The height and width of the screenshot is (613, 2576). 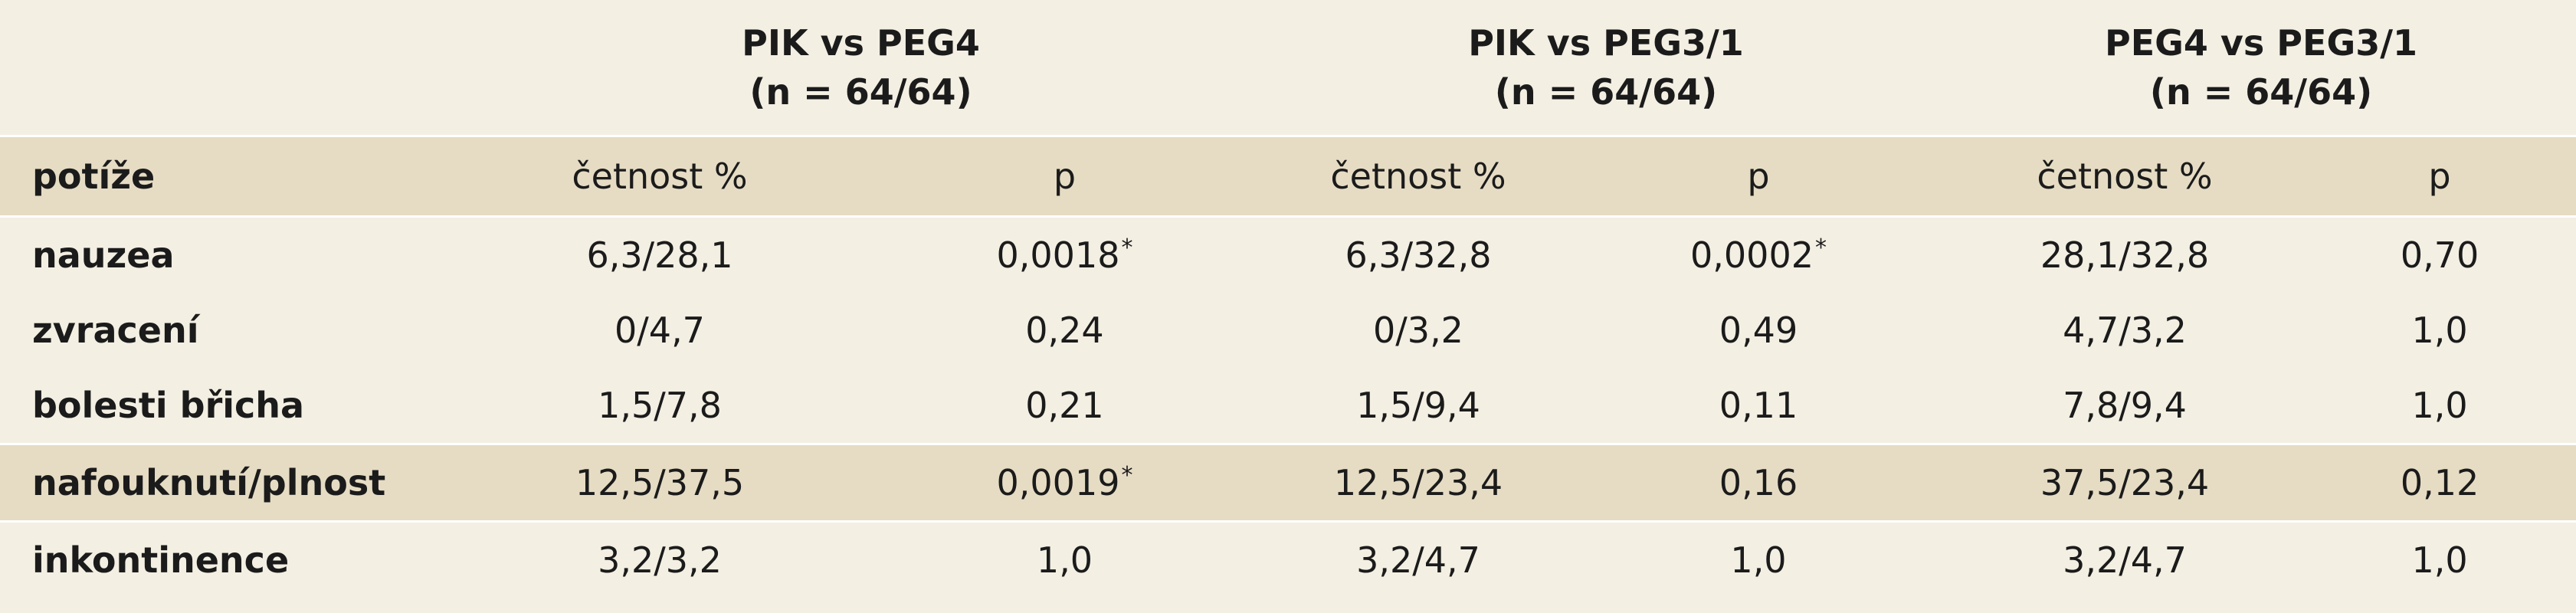 I want to click on cell-value: 37,5/23,4, so click(x=2125, y=482).